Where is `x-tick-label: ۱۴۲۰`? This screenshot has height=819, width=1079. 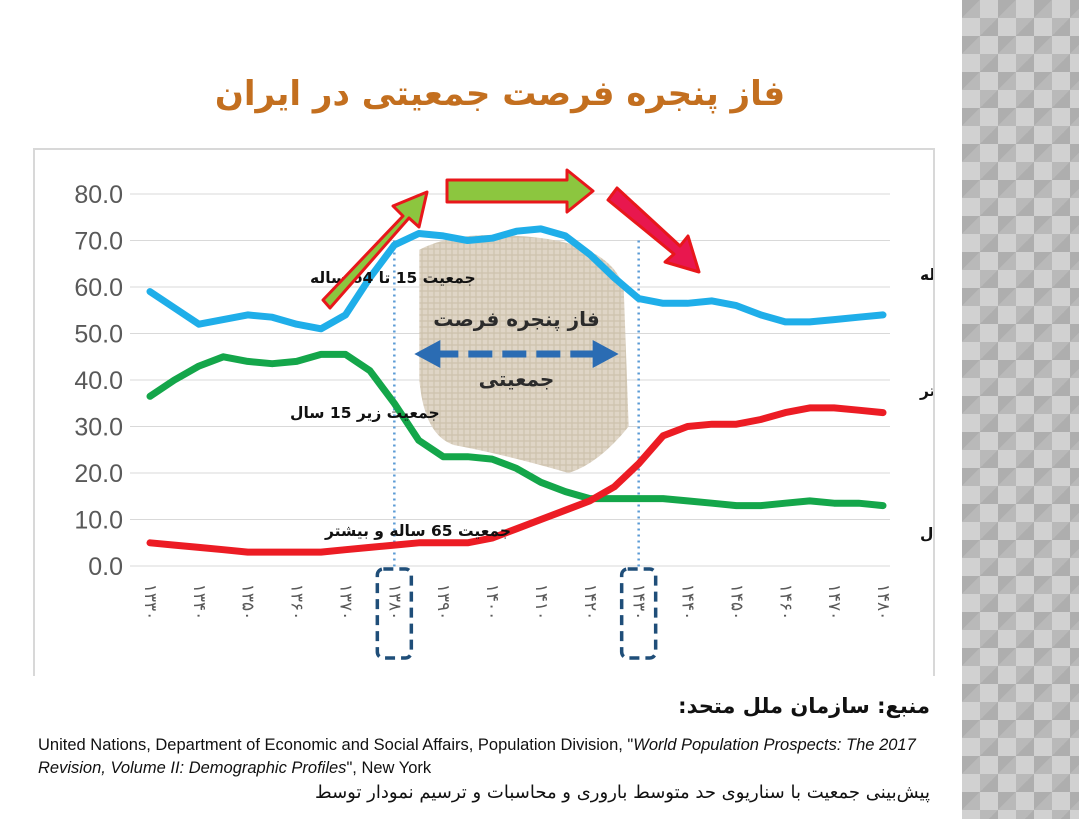 x-tick-label: ۱۴۲۰ is located at coordinates (590, 602).